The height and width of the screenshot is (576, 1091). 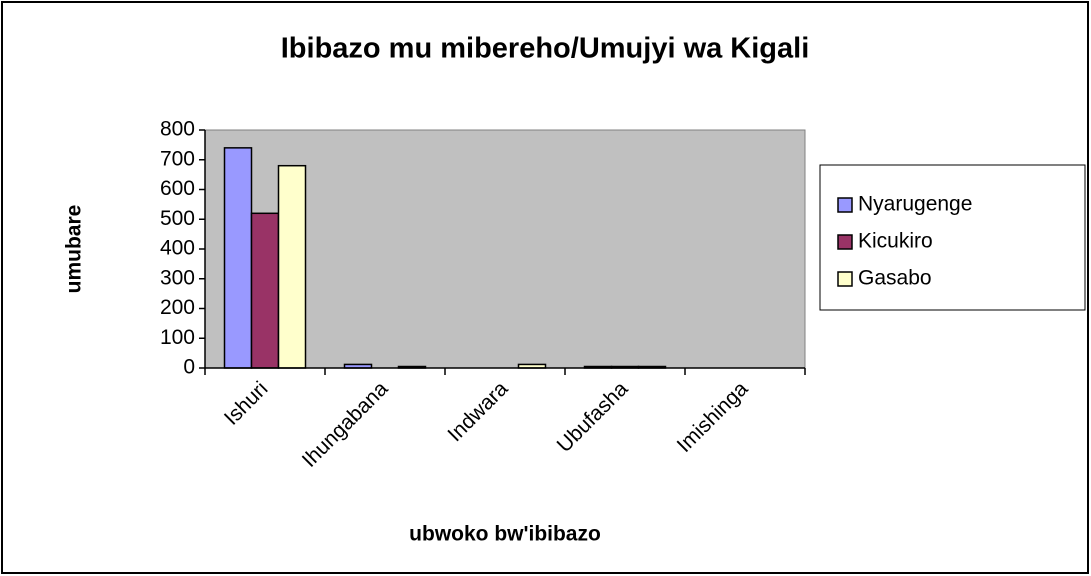 I want to click on y-tick-label: 100, so click(x=177, y=337).